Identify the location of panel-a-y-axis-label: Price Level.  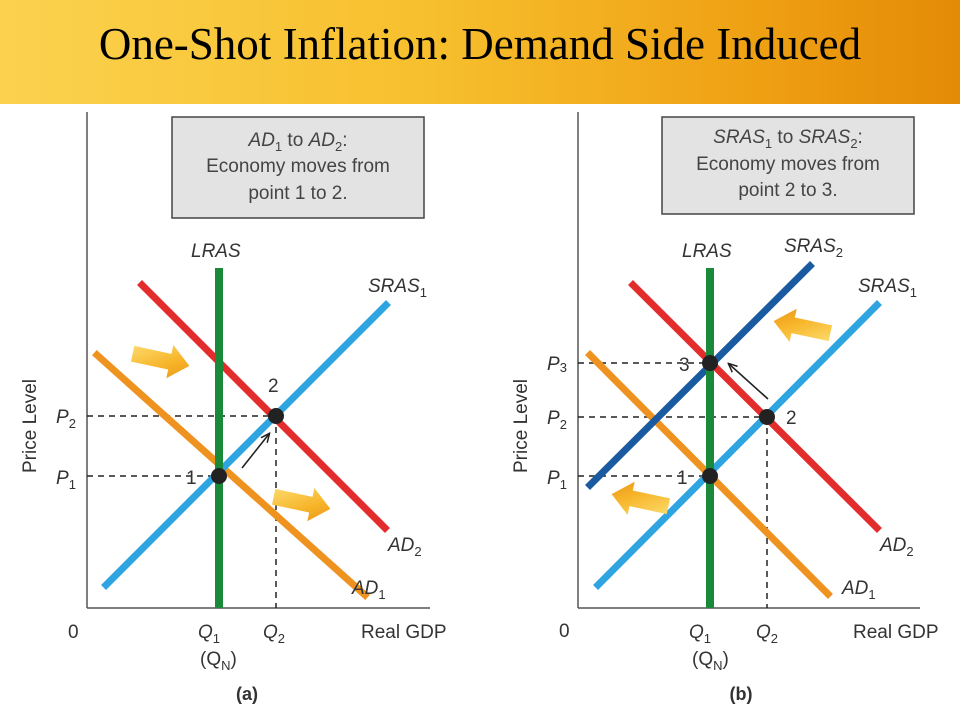
(30, 426).